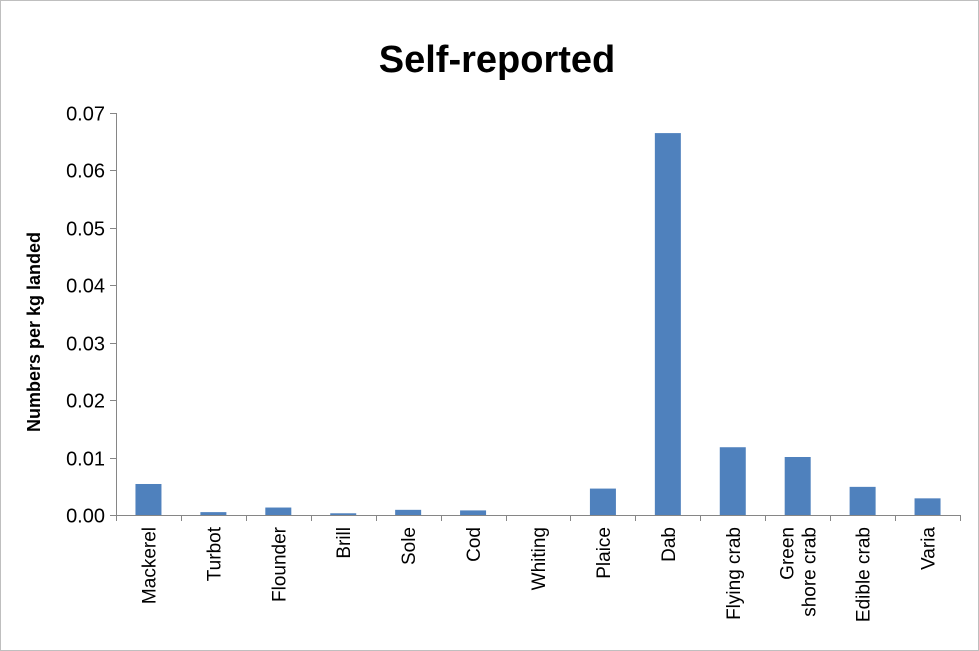 The image size is (979, 651). I want to click on category-label: Plaice, so click(604, 553).